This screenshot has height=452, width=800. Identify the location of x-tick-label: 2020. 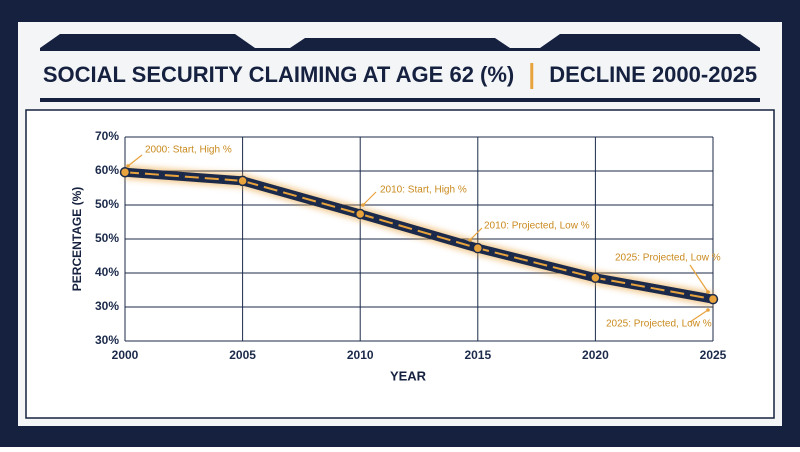
(595, 355).